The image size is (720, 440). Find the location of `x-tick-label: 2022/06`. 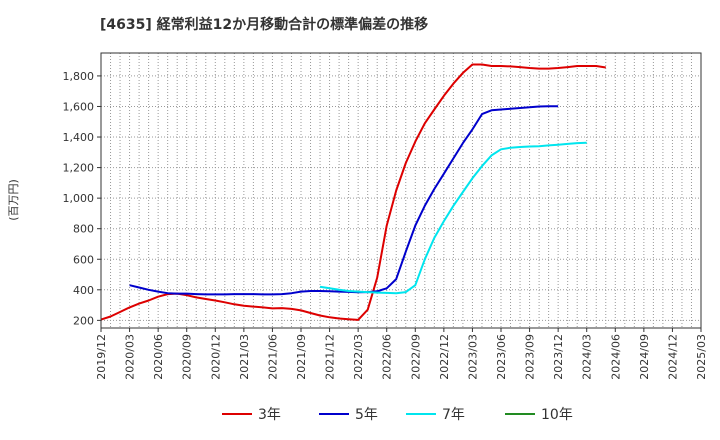

x-tick-label: 2022/06 is located at coordinates (387, 357).